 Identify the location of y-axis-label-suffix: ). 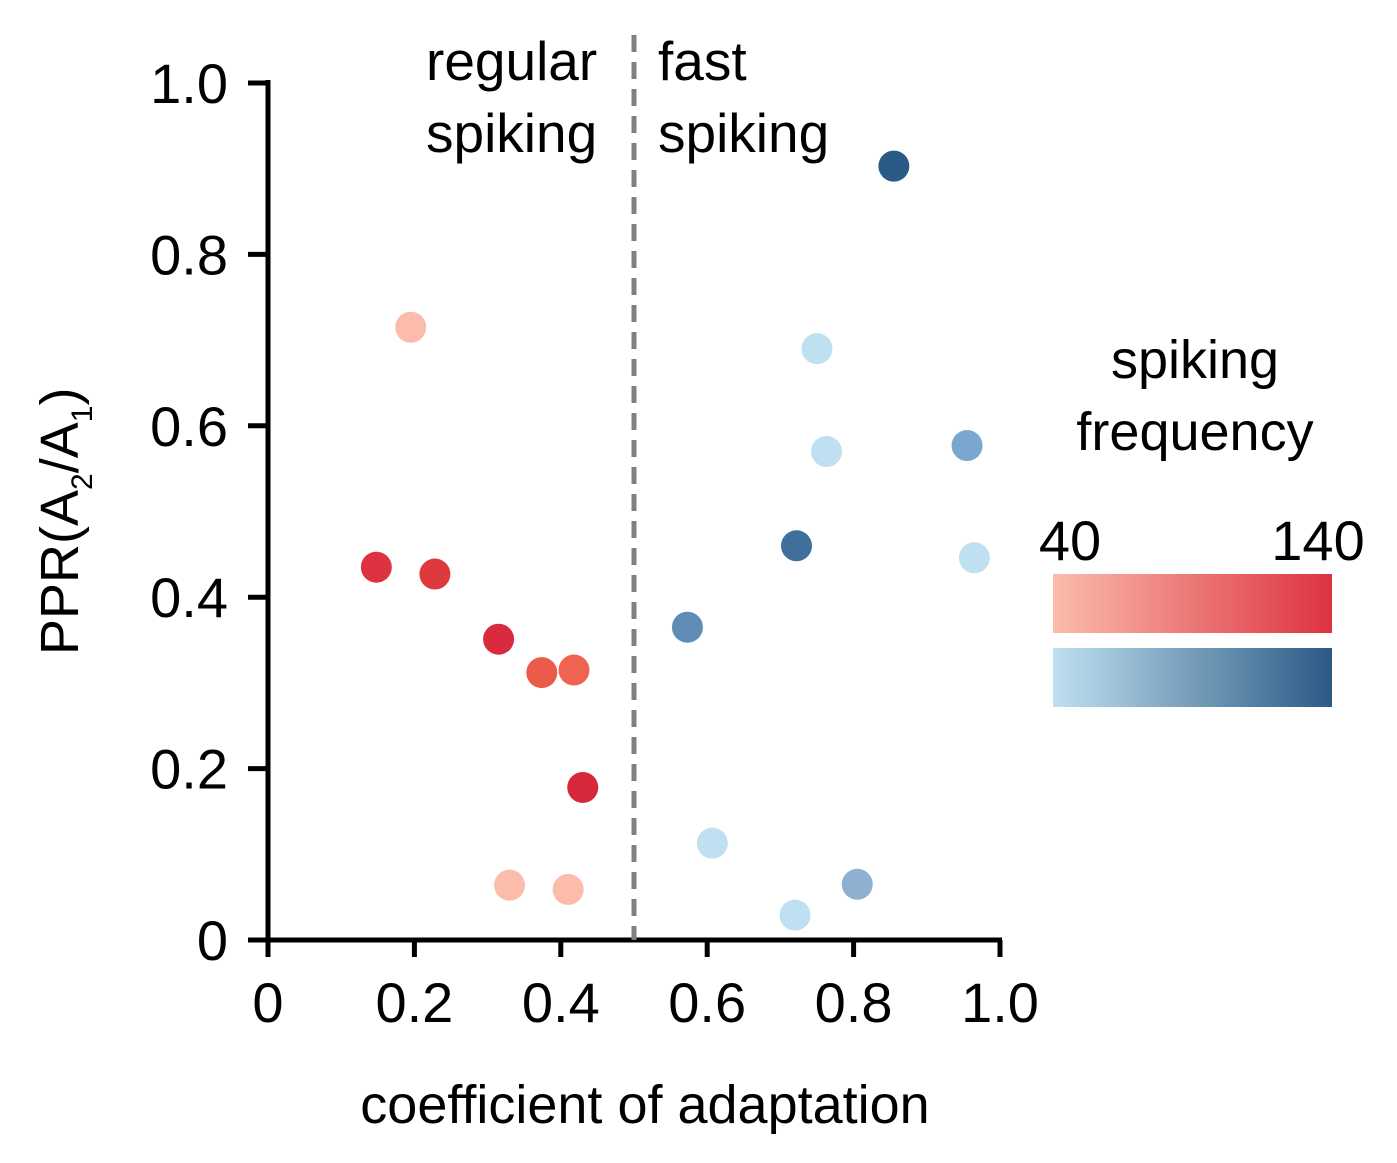
(60, 397).